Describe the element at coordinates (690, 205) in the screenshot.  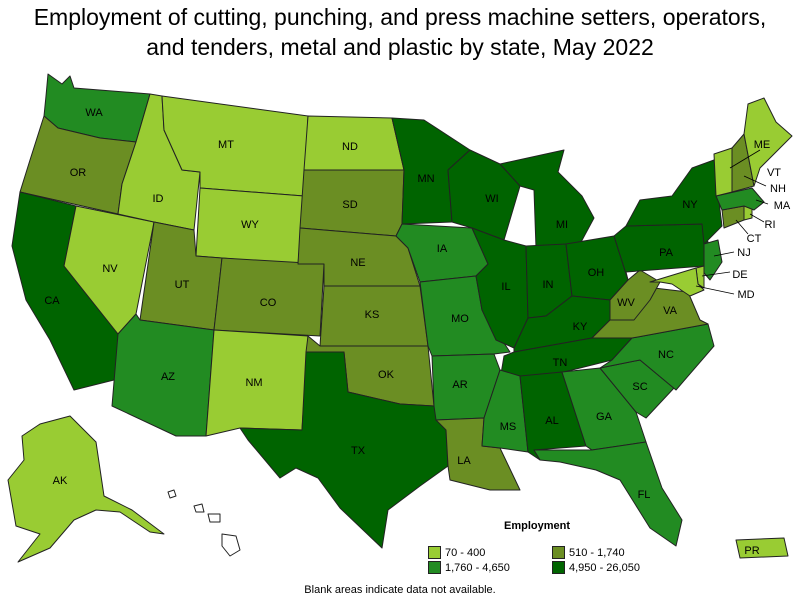
I see `label-ny: NY` at that location.